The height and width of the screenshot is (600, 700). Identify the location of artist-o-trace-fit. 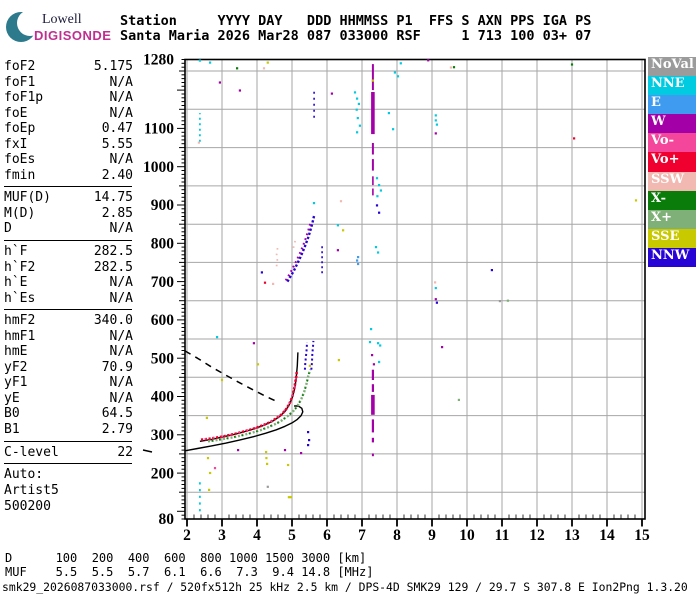
(249, 397).